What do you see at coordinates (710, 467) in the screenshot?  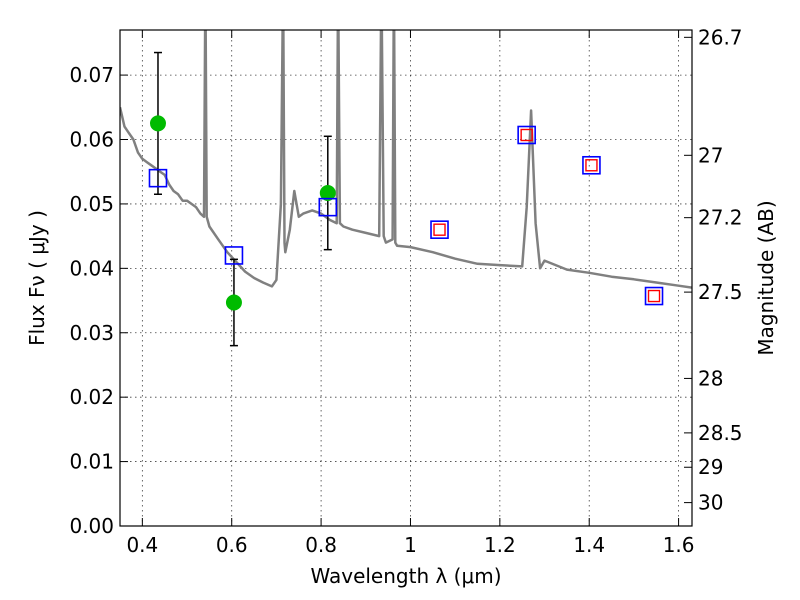 I see `y2-tick-label: 29` at bounding box center [710, 467].